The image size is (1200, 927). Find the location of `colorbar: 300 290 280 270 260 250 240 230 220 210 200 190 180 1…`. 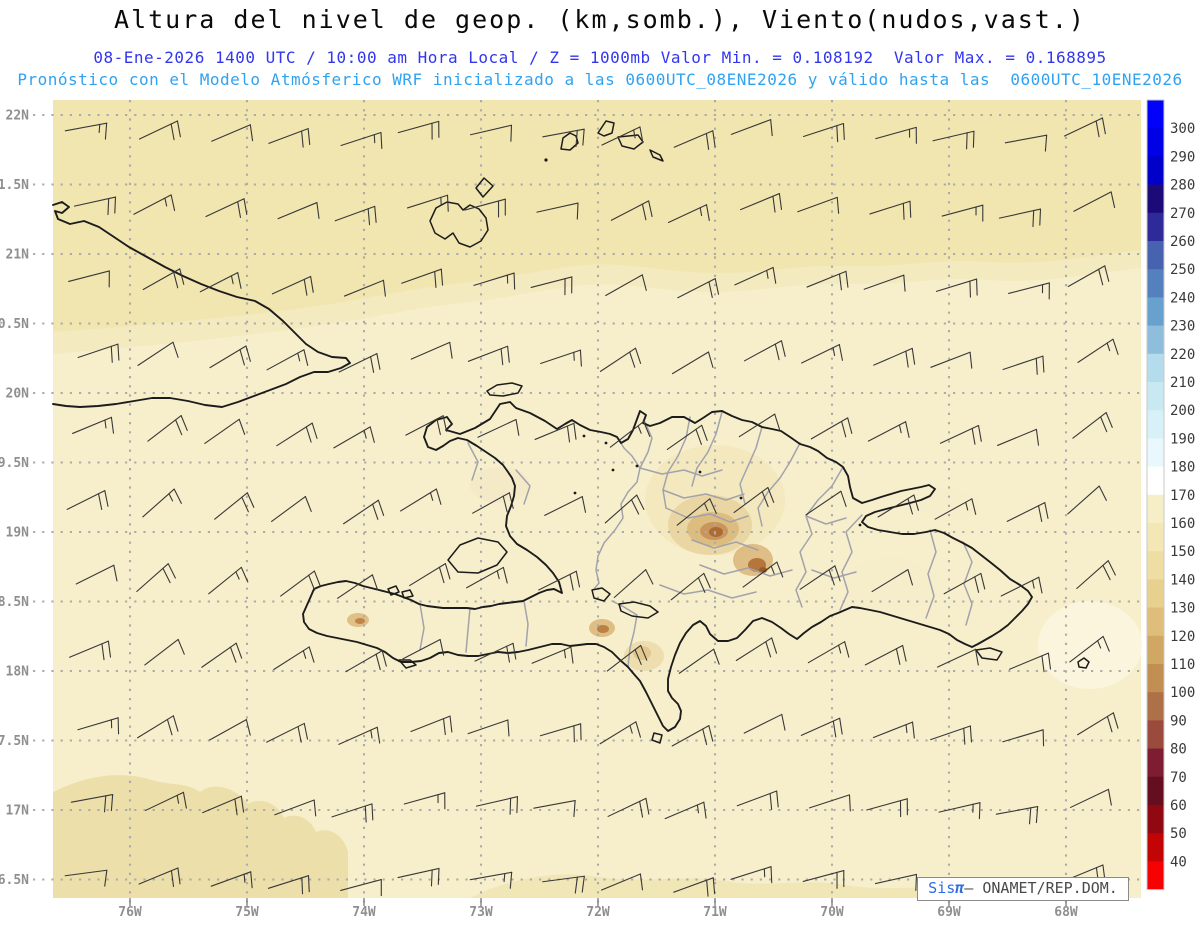

colorbar: 300 290 280 270 260 250 240 230 220 210 200 190 180 1… is located at coordinates (1170, 495).